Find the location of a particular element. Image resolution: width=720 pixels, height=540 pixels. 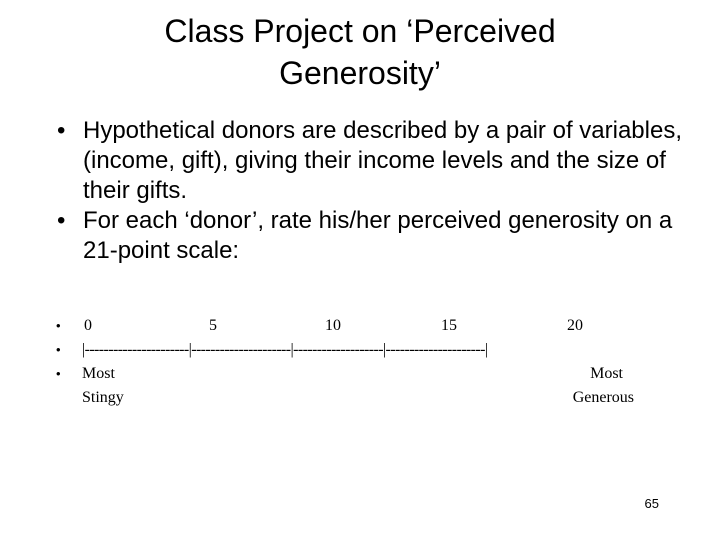

scale-tick-label: 15 is located at coordinates (449, 325).